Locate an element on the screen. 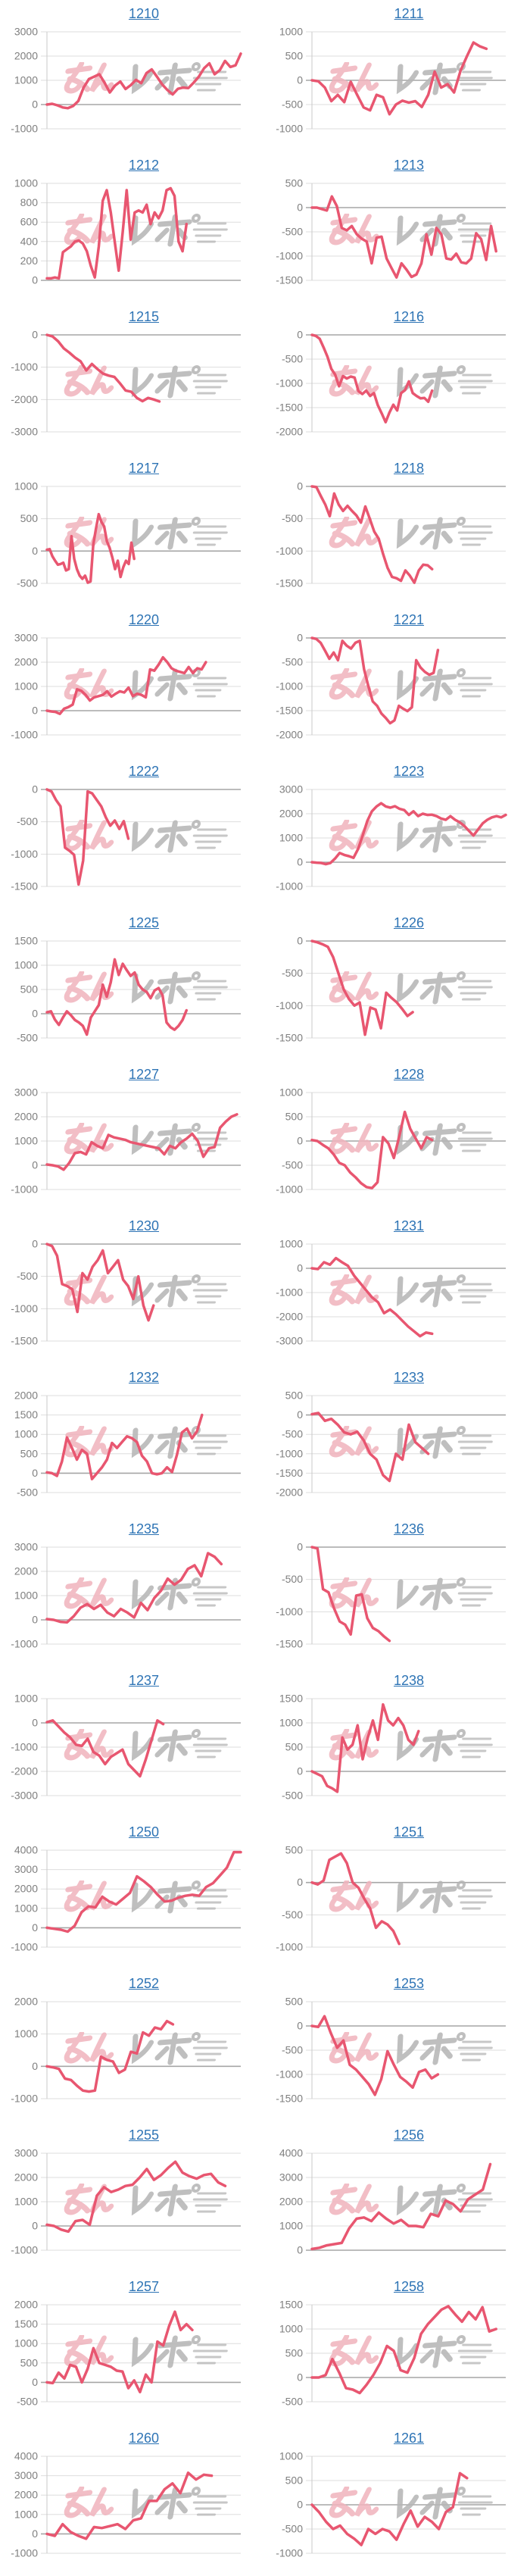 The height and width of the screenshot is (2576, 530). chart-plot: 2000 1500 1000 500 0 -500 is located at coordinates (127, 2353).